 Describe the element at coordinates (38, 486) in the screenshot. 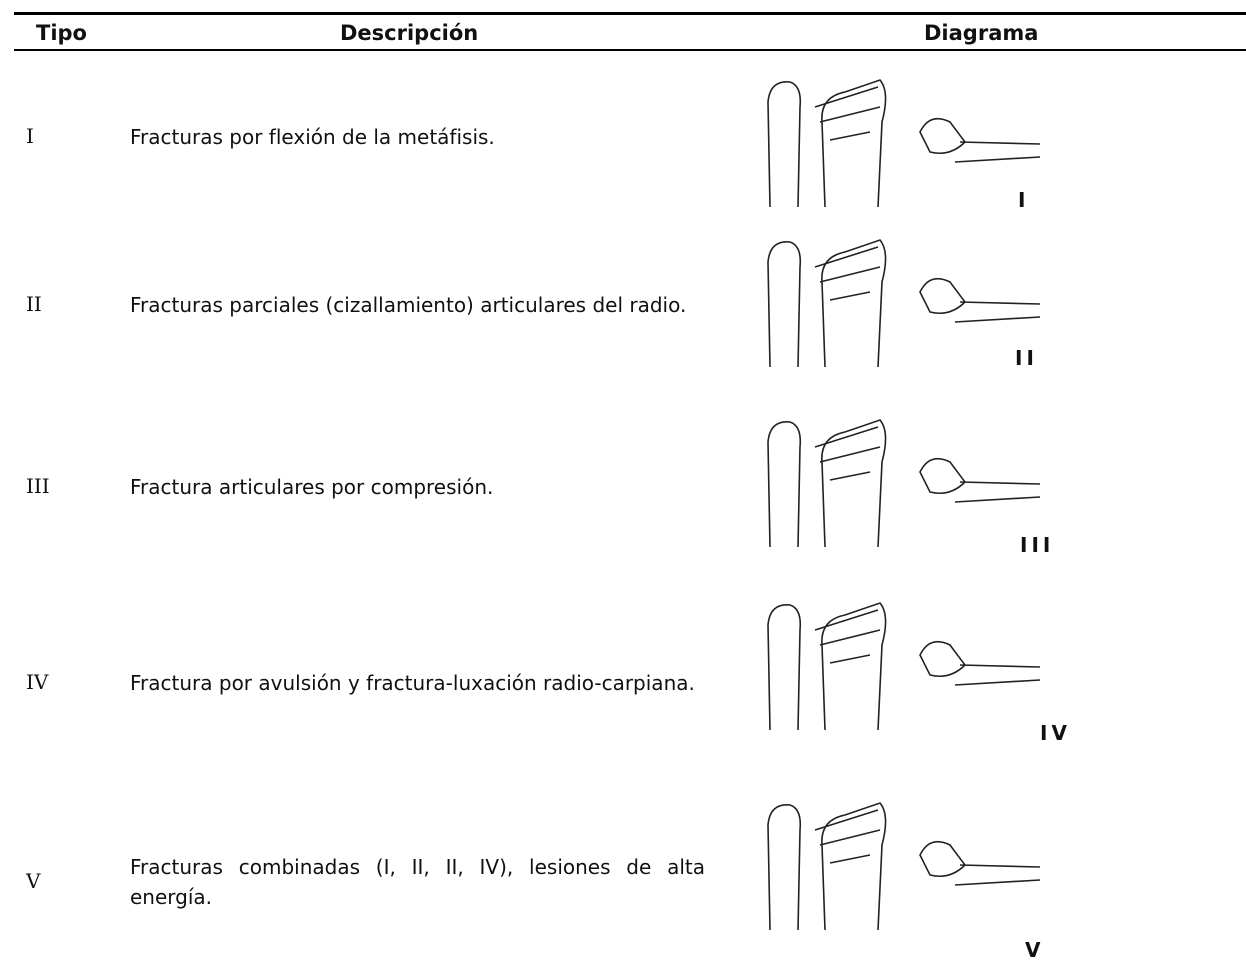

I see `tipo-cell: III` at that location.